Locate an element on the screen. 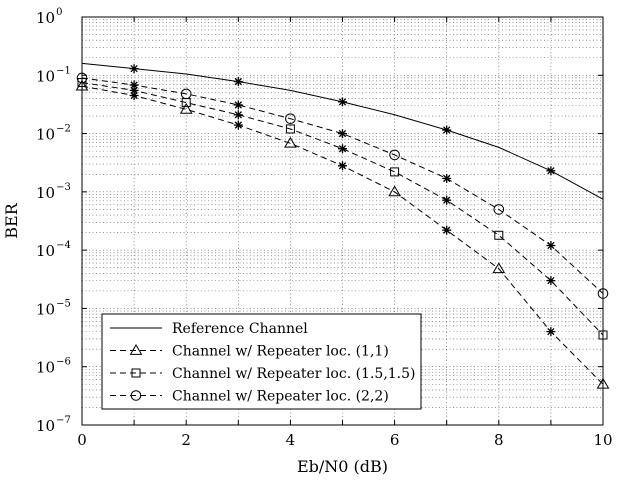  y-tick-label: 10⁻¹ is located at coordinates (53, 75).